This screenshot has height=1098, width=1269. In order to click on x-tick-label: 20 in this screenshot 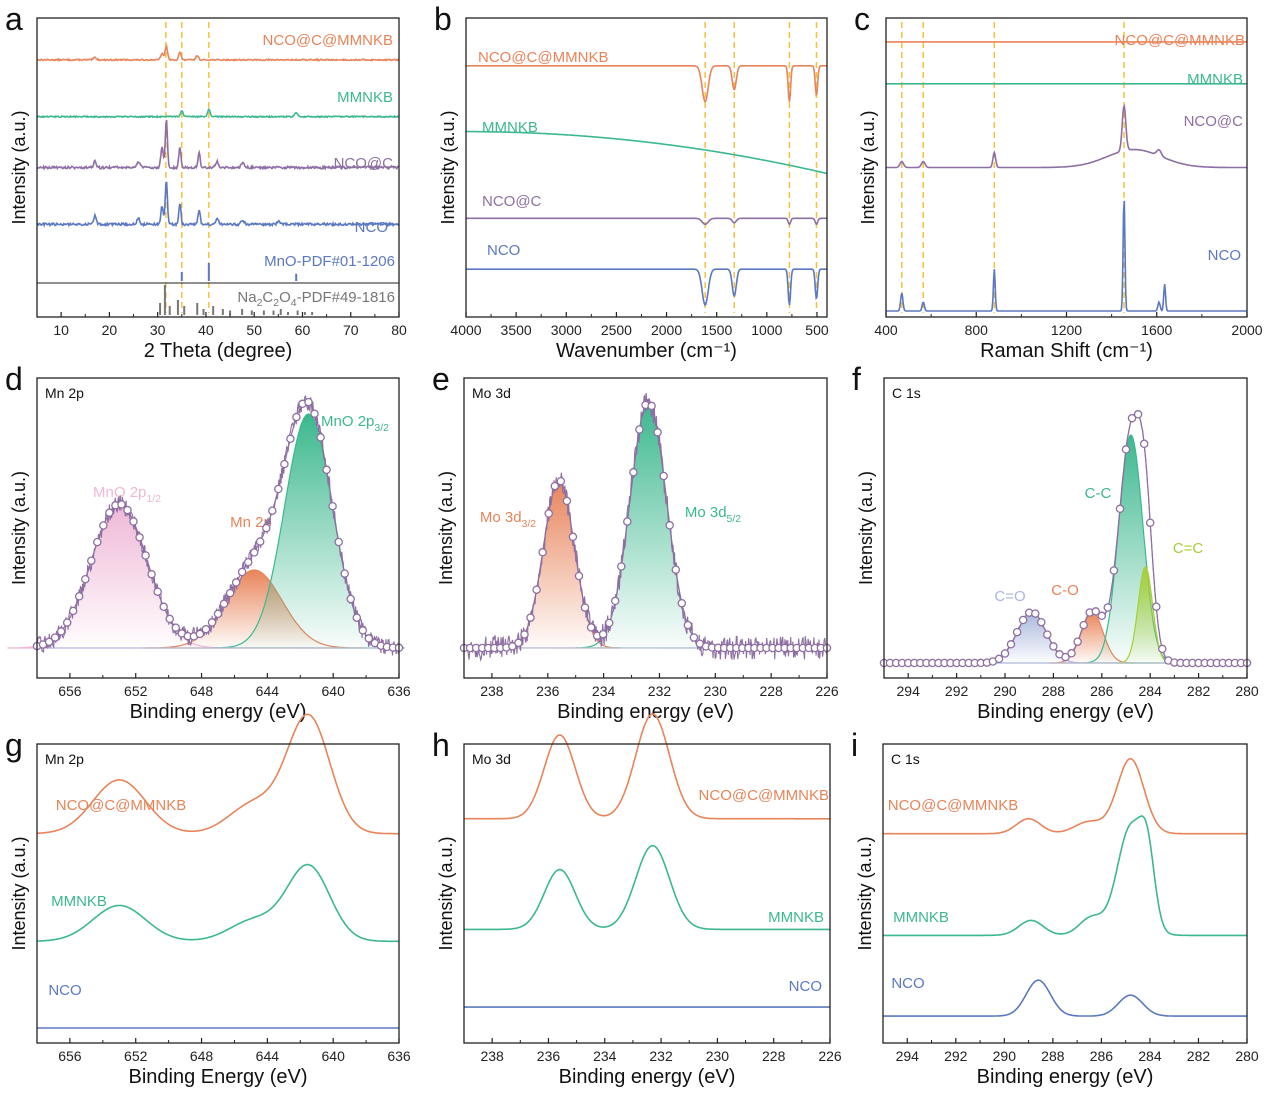, I will do `click(110, 330)`.